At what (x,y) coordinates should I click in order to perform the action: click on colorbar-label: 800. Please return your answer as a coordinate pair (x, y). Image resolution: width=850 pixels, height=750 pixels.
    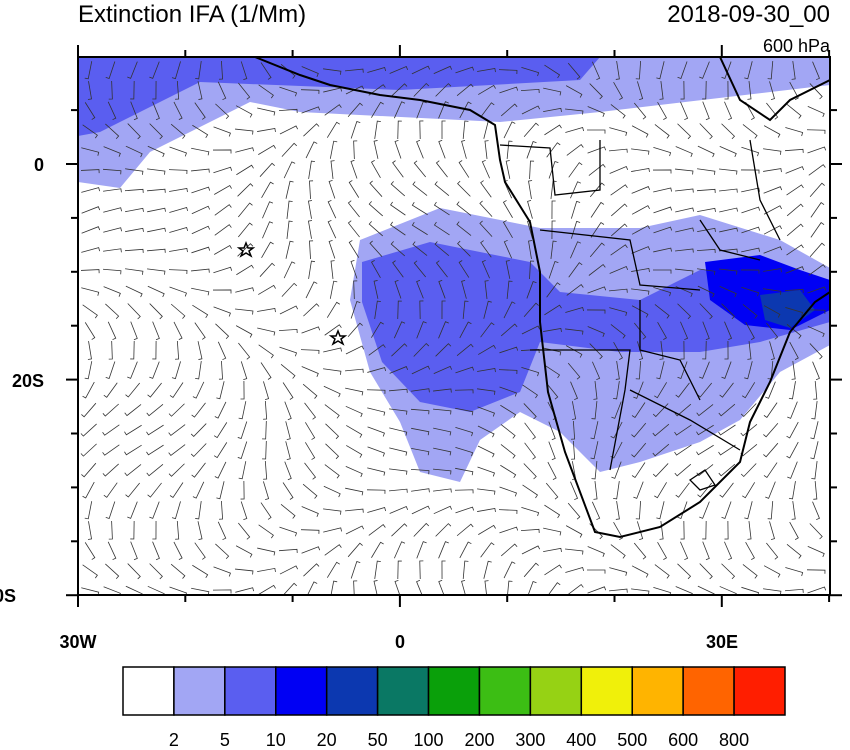
    Looking at the image, I should click on (734, 740).